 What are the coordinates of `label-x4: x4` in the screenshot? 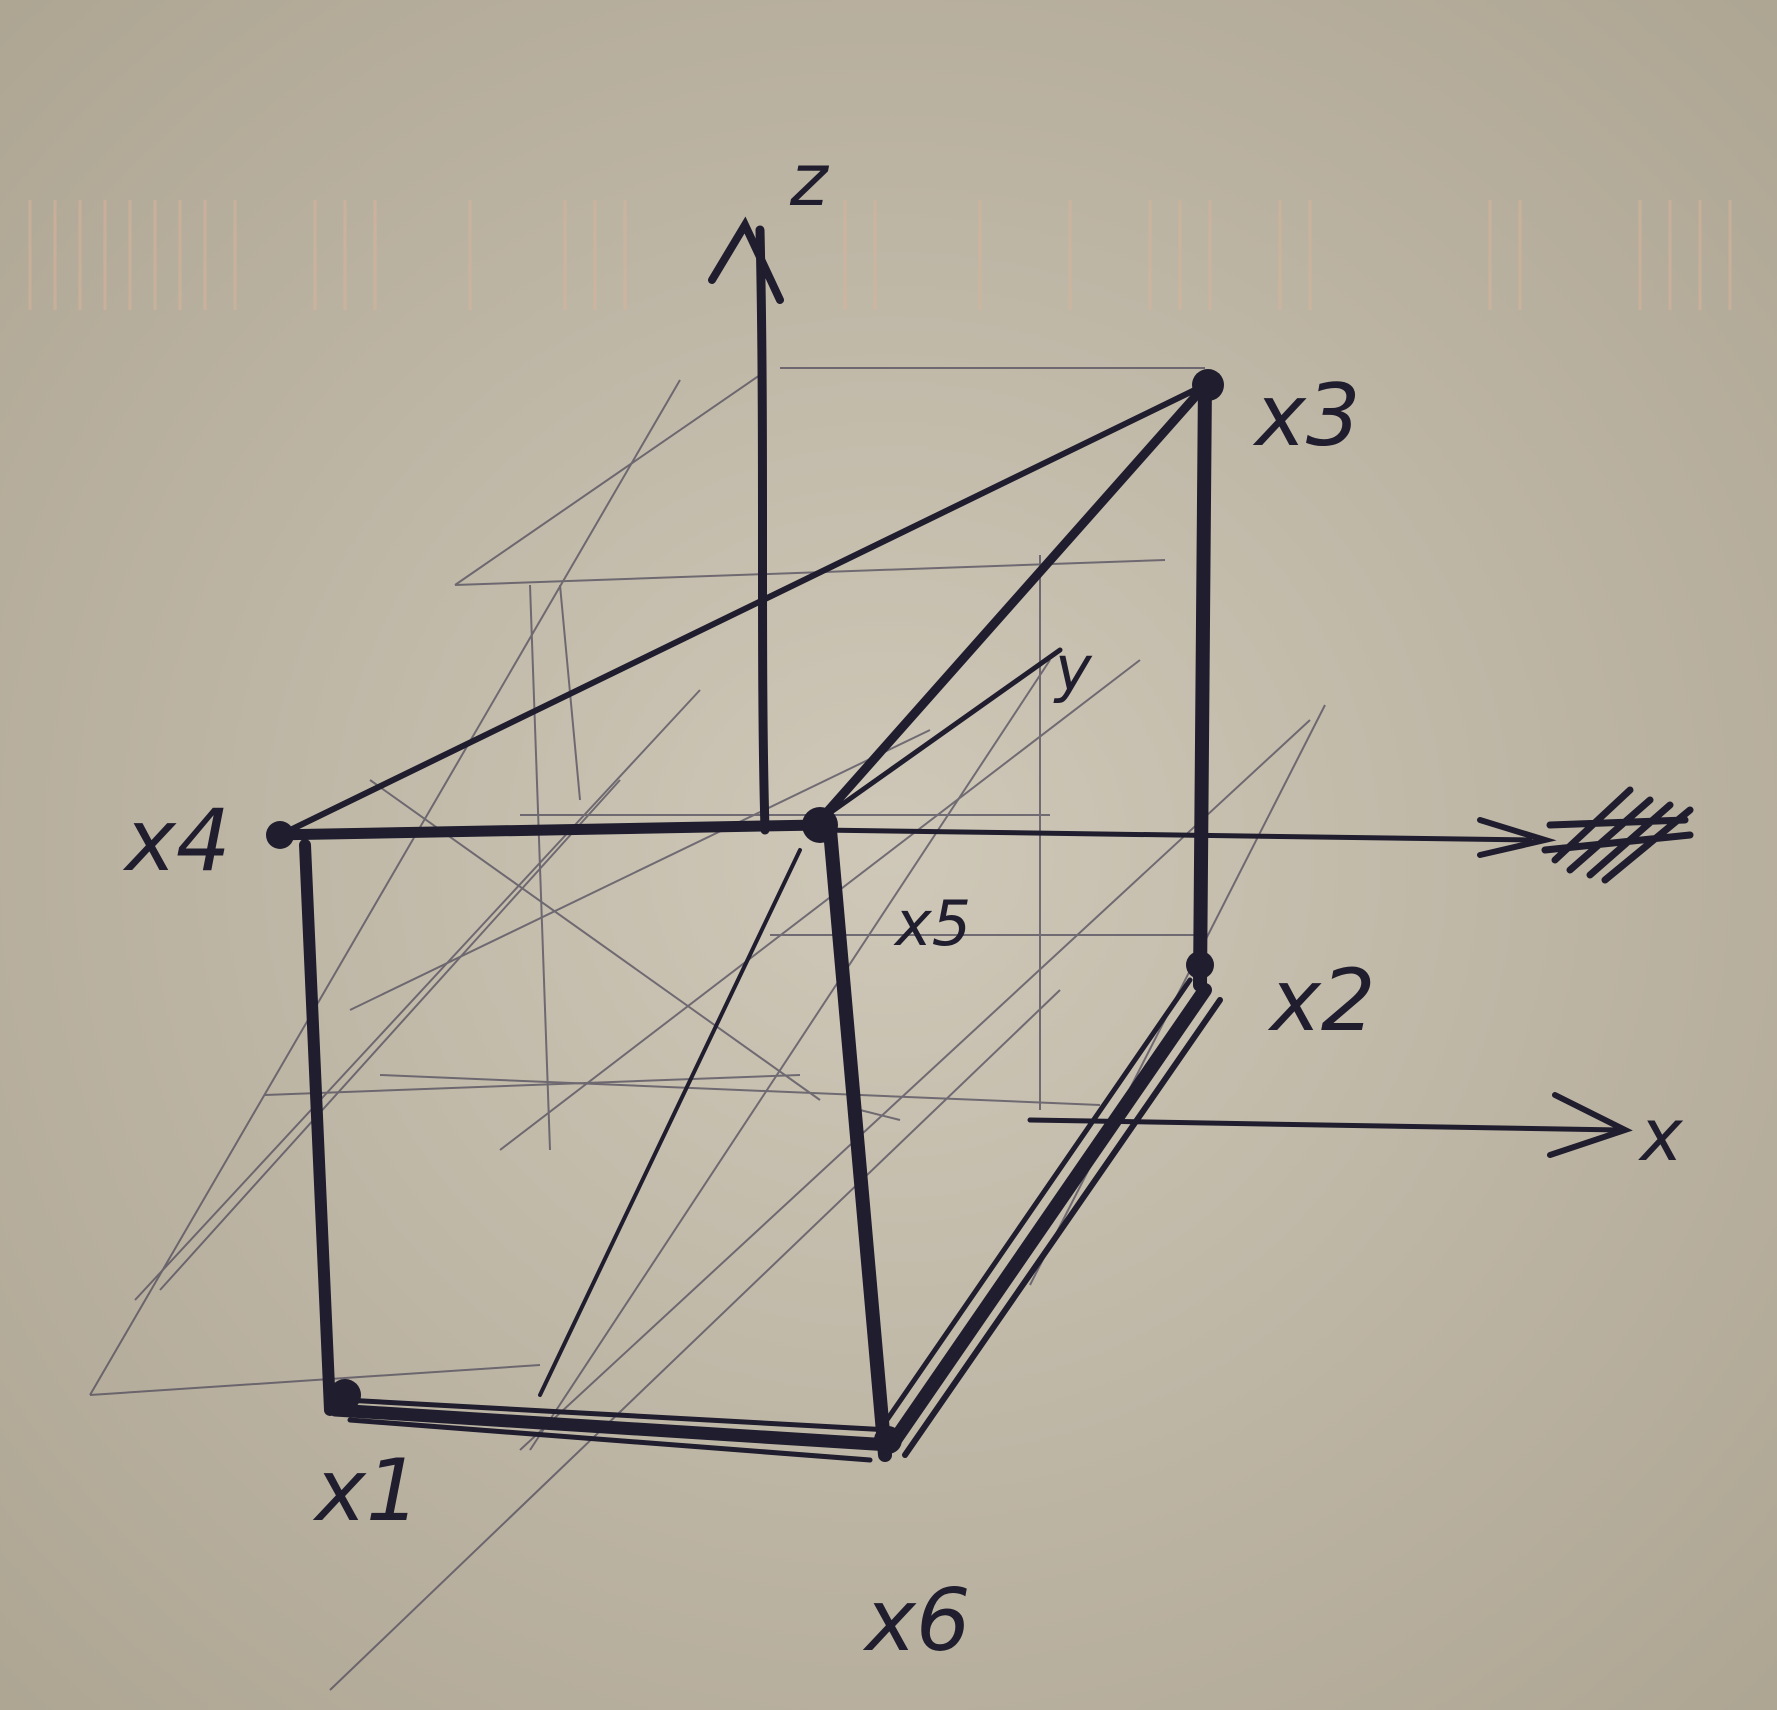 It's located at (176, 841).